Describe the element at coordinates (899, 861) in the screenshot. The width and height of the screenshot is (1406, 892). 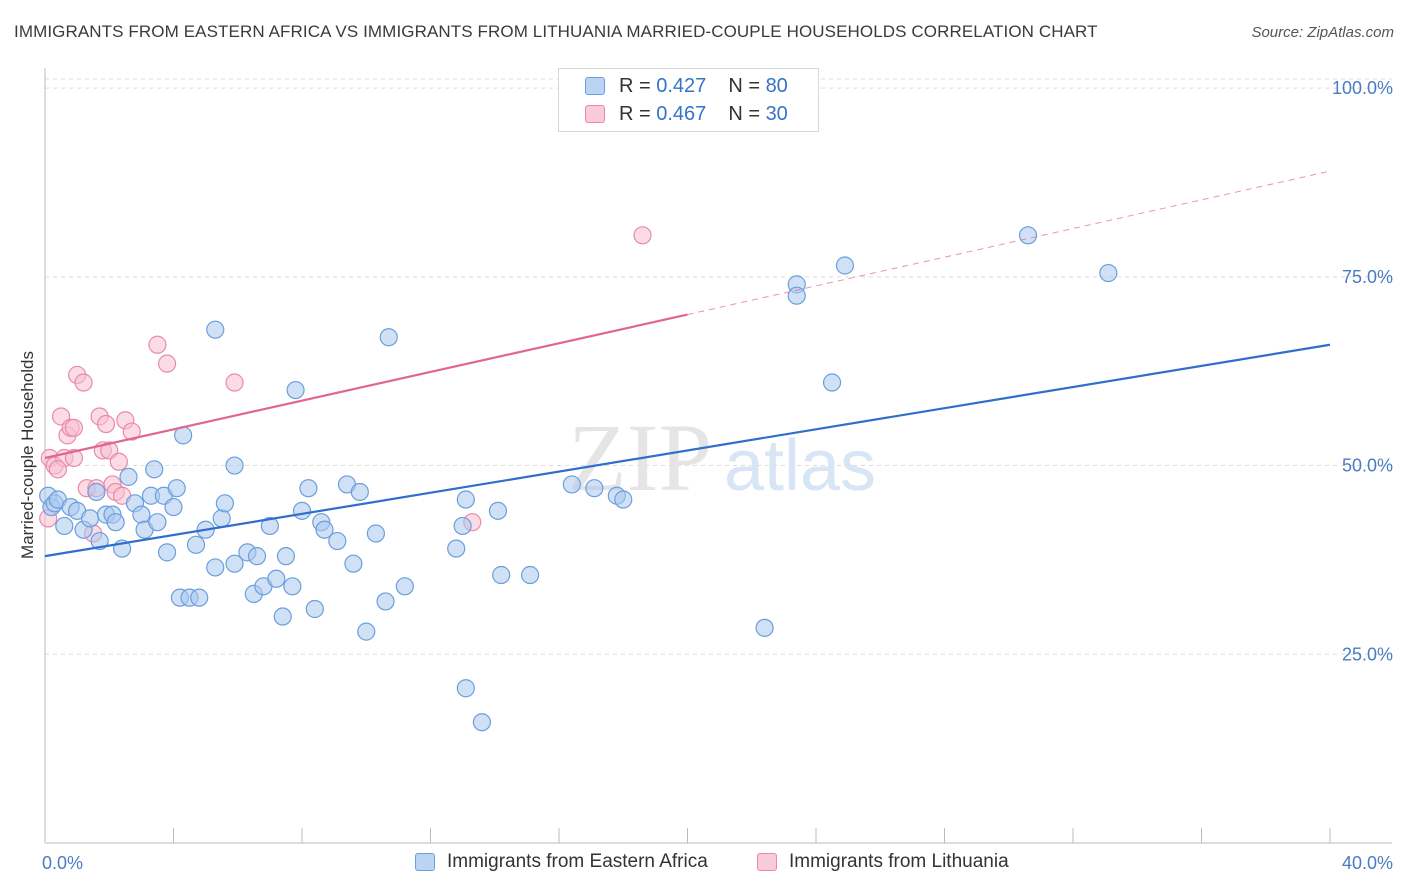
I see `bottom-legend-label: Immigrants from Lithuania` at that location.